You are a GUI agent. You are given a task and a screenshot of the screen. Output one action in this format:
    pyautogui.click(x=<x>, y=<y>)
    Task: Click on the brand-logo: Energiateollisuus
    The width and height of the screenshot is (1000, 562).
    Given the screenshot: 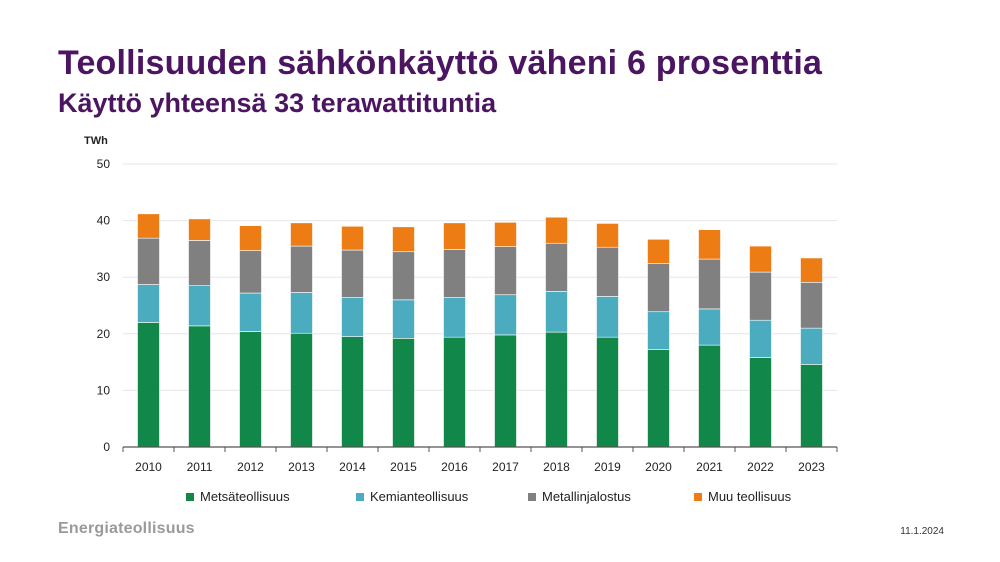 What is the action you would take?
    pyautogui.click(x=126, y=528)
    